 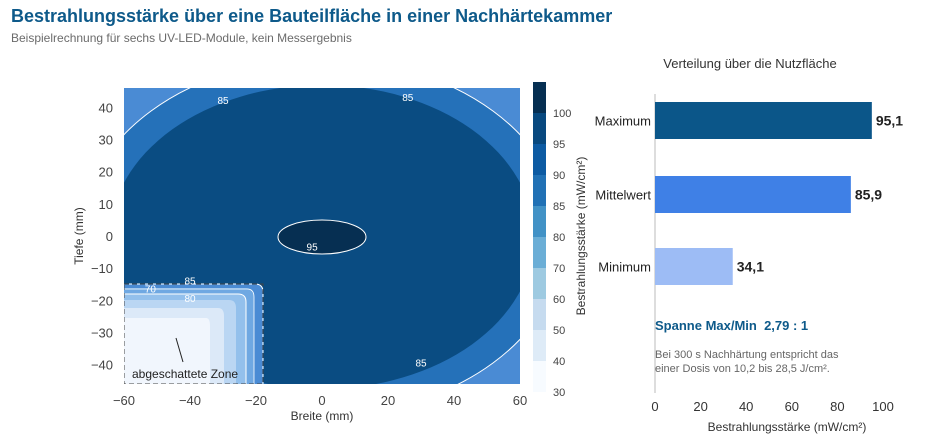 I want to click on colorbar-tick-label: 100, so click(x=562, y=114).